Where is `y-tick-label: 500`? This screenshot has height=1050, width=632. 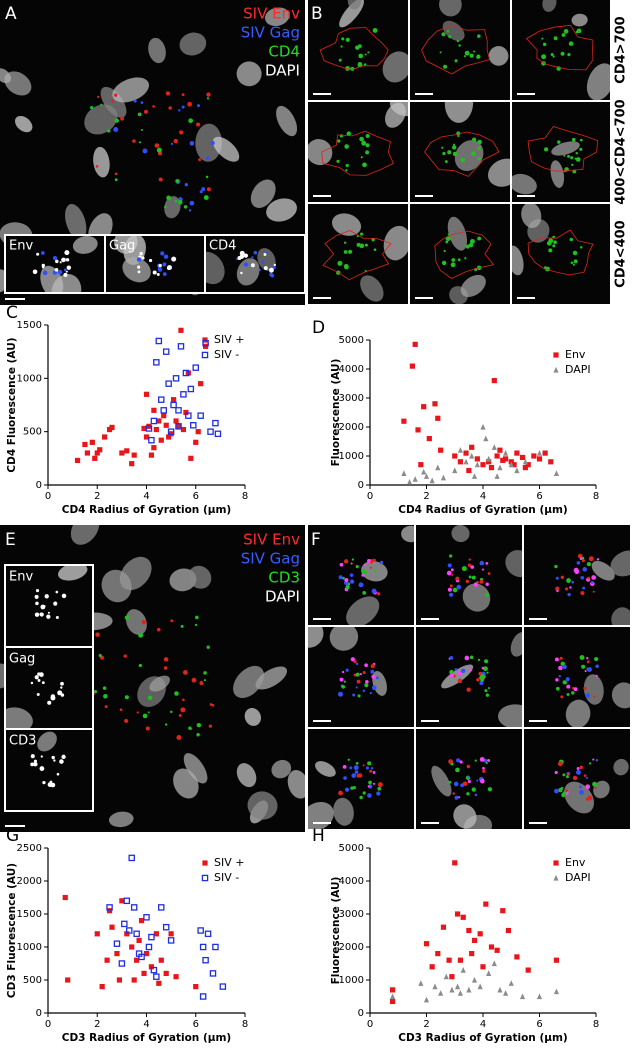 y-tick-label: 500 is located at coordinates (32, 980).